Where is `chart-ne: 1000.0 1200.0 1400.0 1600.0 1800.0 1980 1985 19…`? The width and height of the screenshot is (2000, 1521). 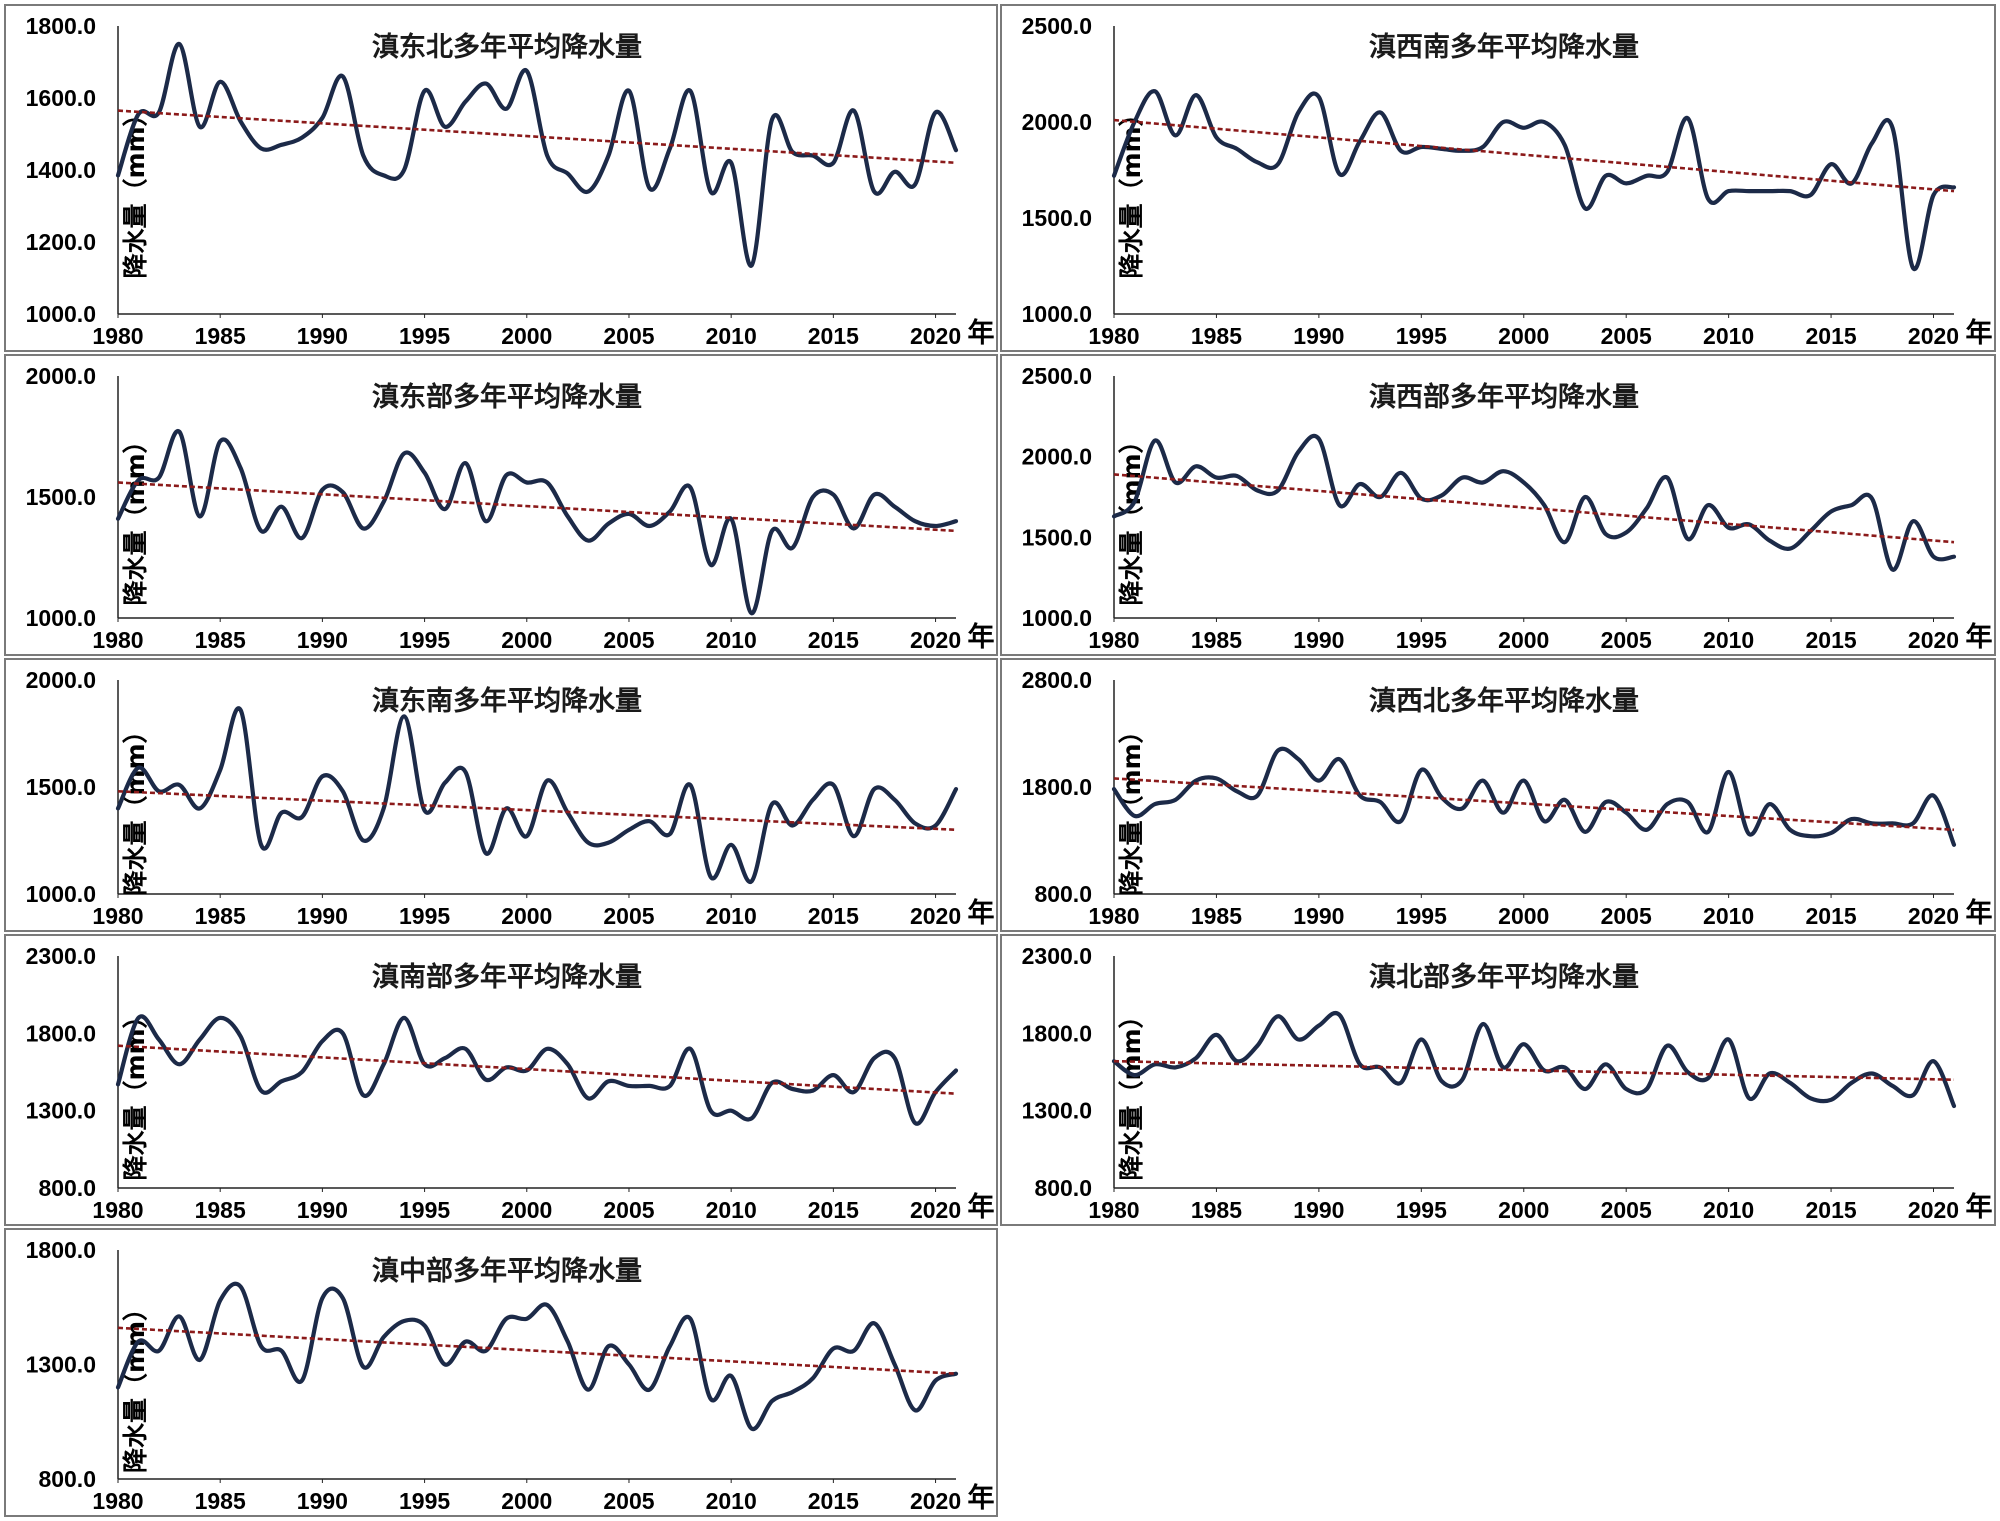
chart-ne: 1000.0 1200.0 1400.0 1600.0 1800.0 1980 1985 19… is located at coordinates (510, 181).